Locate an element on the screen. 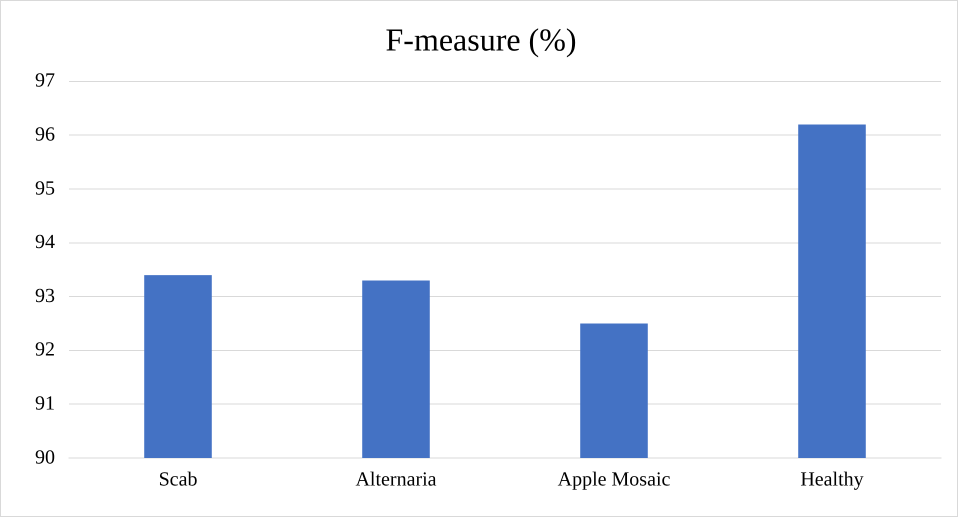 This screenshot has width=958, height=517. y-tick-label: 95 is located at coordinates (45, 188).